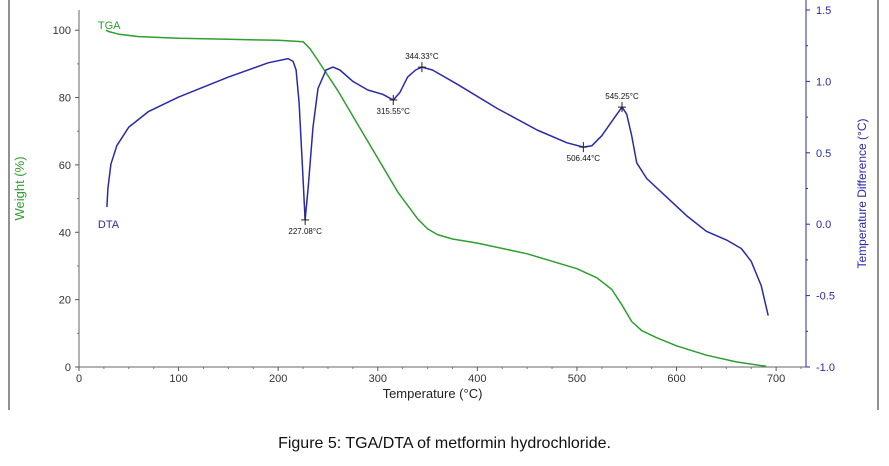 The image size is (889, 466). Describe the element at coordinates (676, 379) in the screenshot. I see `x-tick-label: 600` at that location.